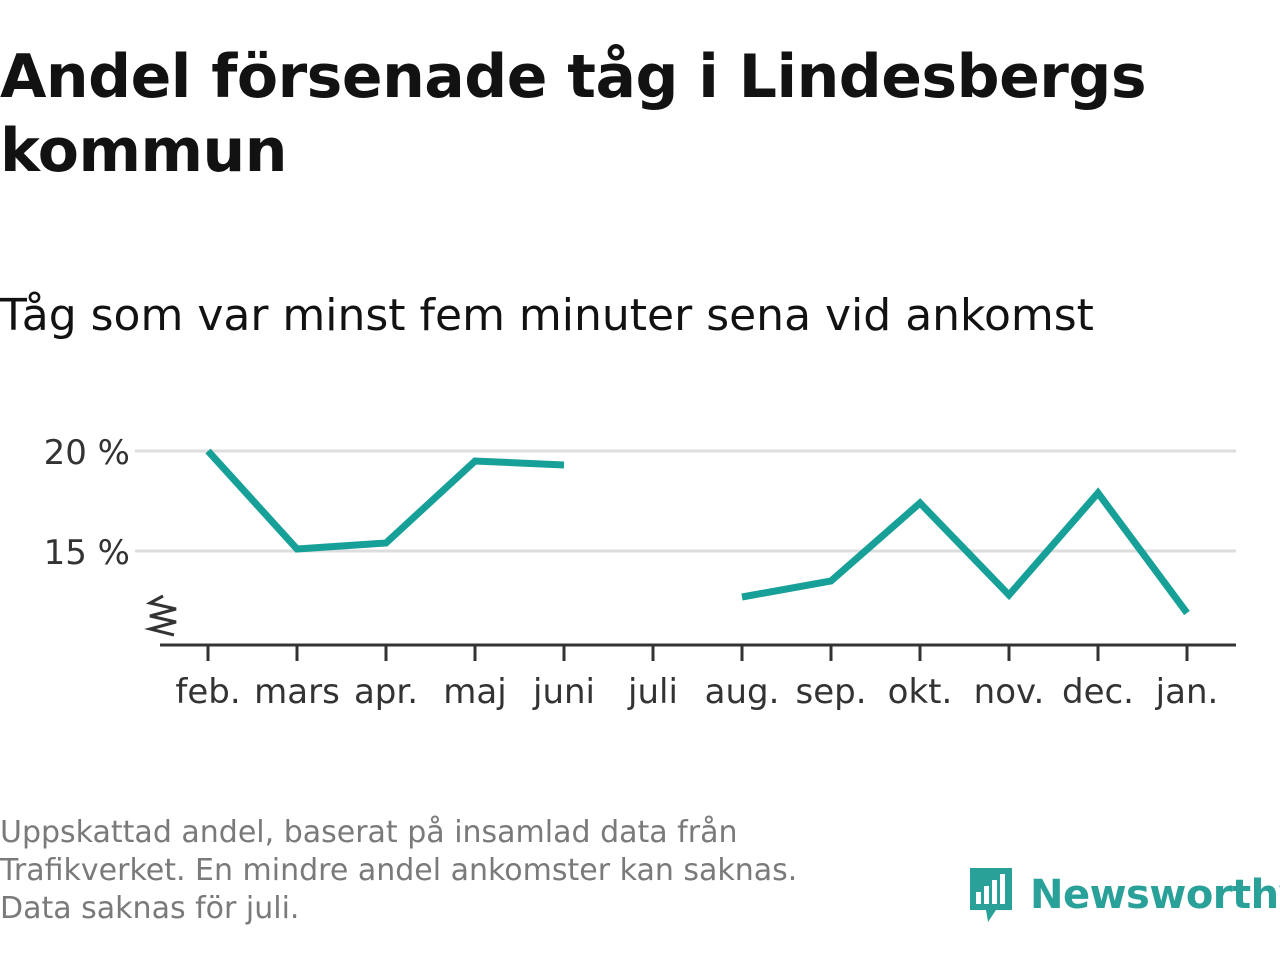  Describe the element at coordinates (1009, 692) in the screenshot. I see `x-tick-label: nov.` at that location.